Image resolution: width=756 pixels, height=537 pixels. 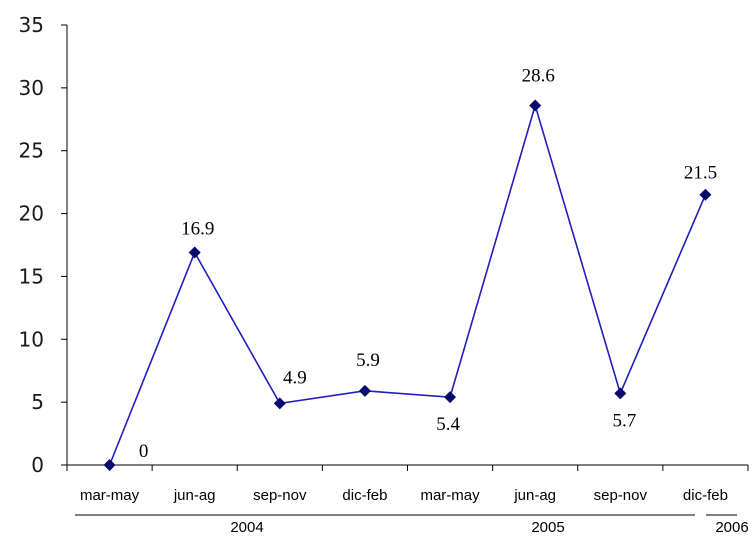 I want to click on data-label: 5.7, so click(x=624, y=420).